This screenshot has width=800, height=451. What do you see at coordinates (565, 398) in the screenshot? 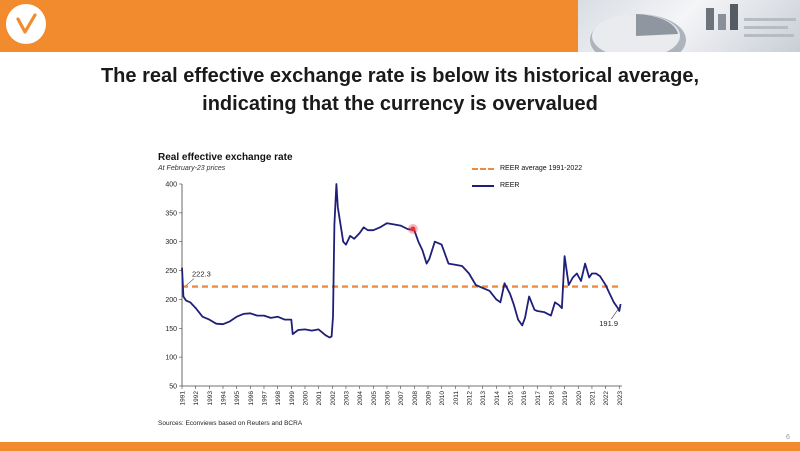
I see `x-tick-label: 2019` at bounding box center [565, 398].